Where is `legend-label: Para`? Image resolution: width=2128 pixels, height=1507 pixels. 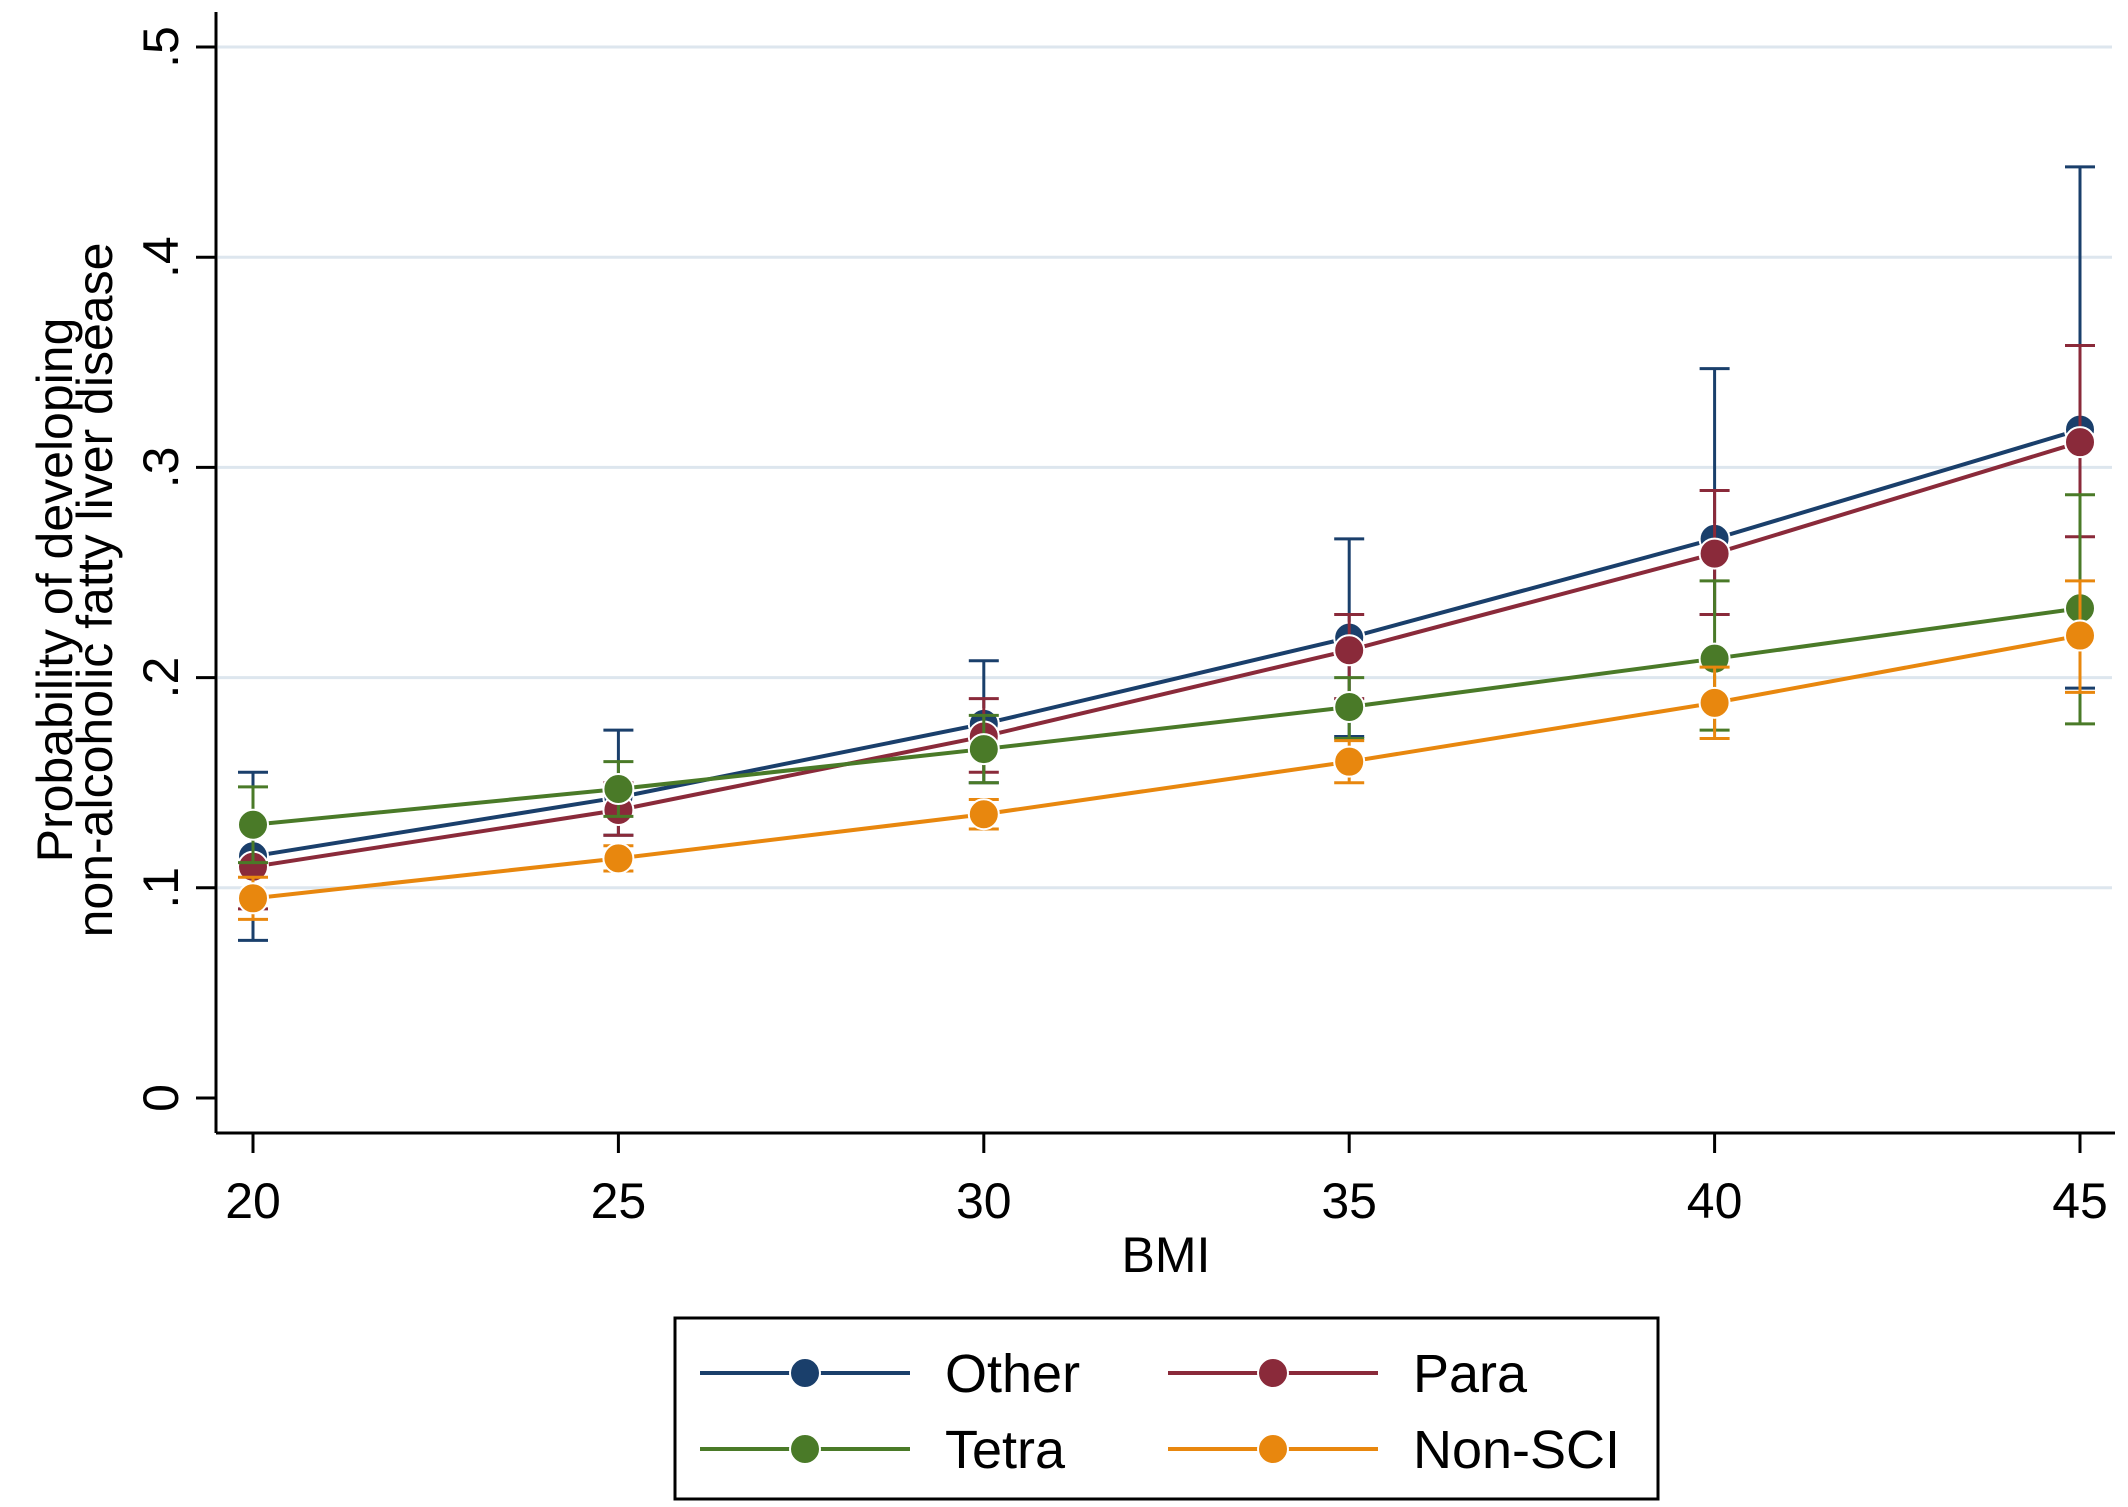 legend-label: Para is located at coordinates (1470, 1374).